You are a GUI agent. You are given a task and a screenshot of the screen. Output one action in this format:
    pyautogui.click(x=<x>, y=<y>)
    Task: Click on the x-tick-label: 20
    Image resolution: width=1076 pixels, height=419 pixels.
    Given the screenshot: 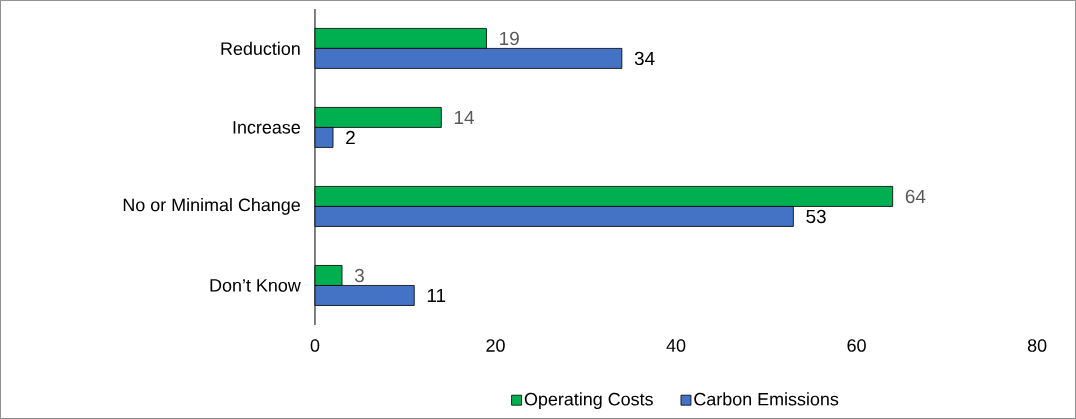 What is the action you would take?
    pyautogui.click(x=495, y=345)
    